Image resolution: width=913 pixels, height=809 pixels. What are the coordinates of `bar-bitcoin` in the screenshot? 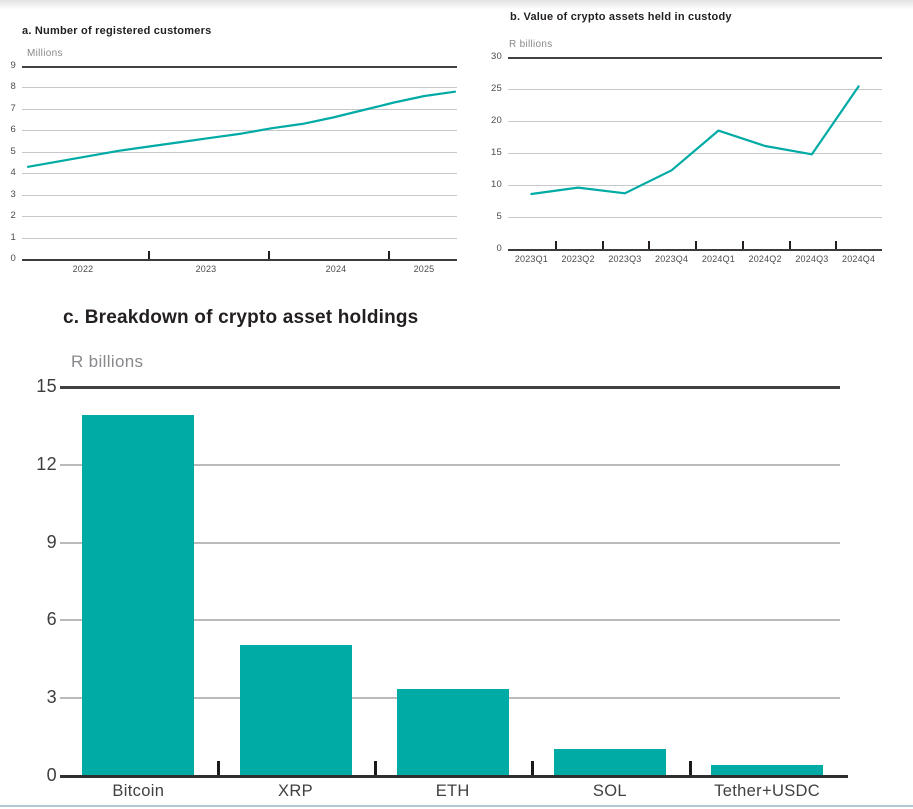 It's located at (138, 594).